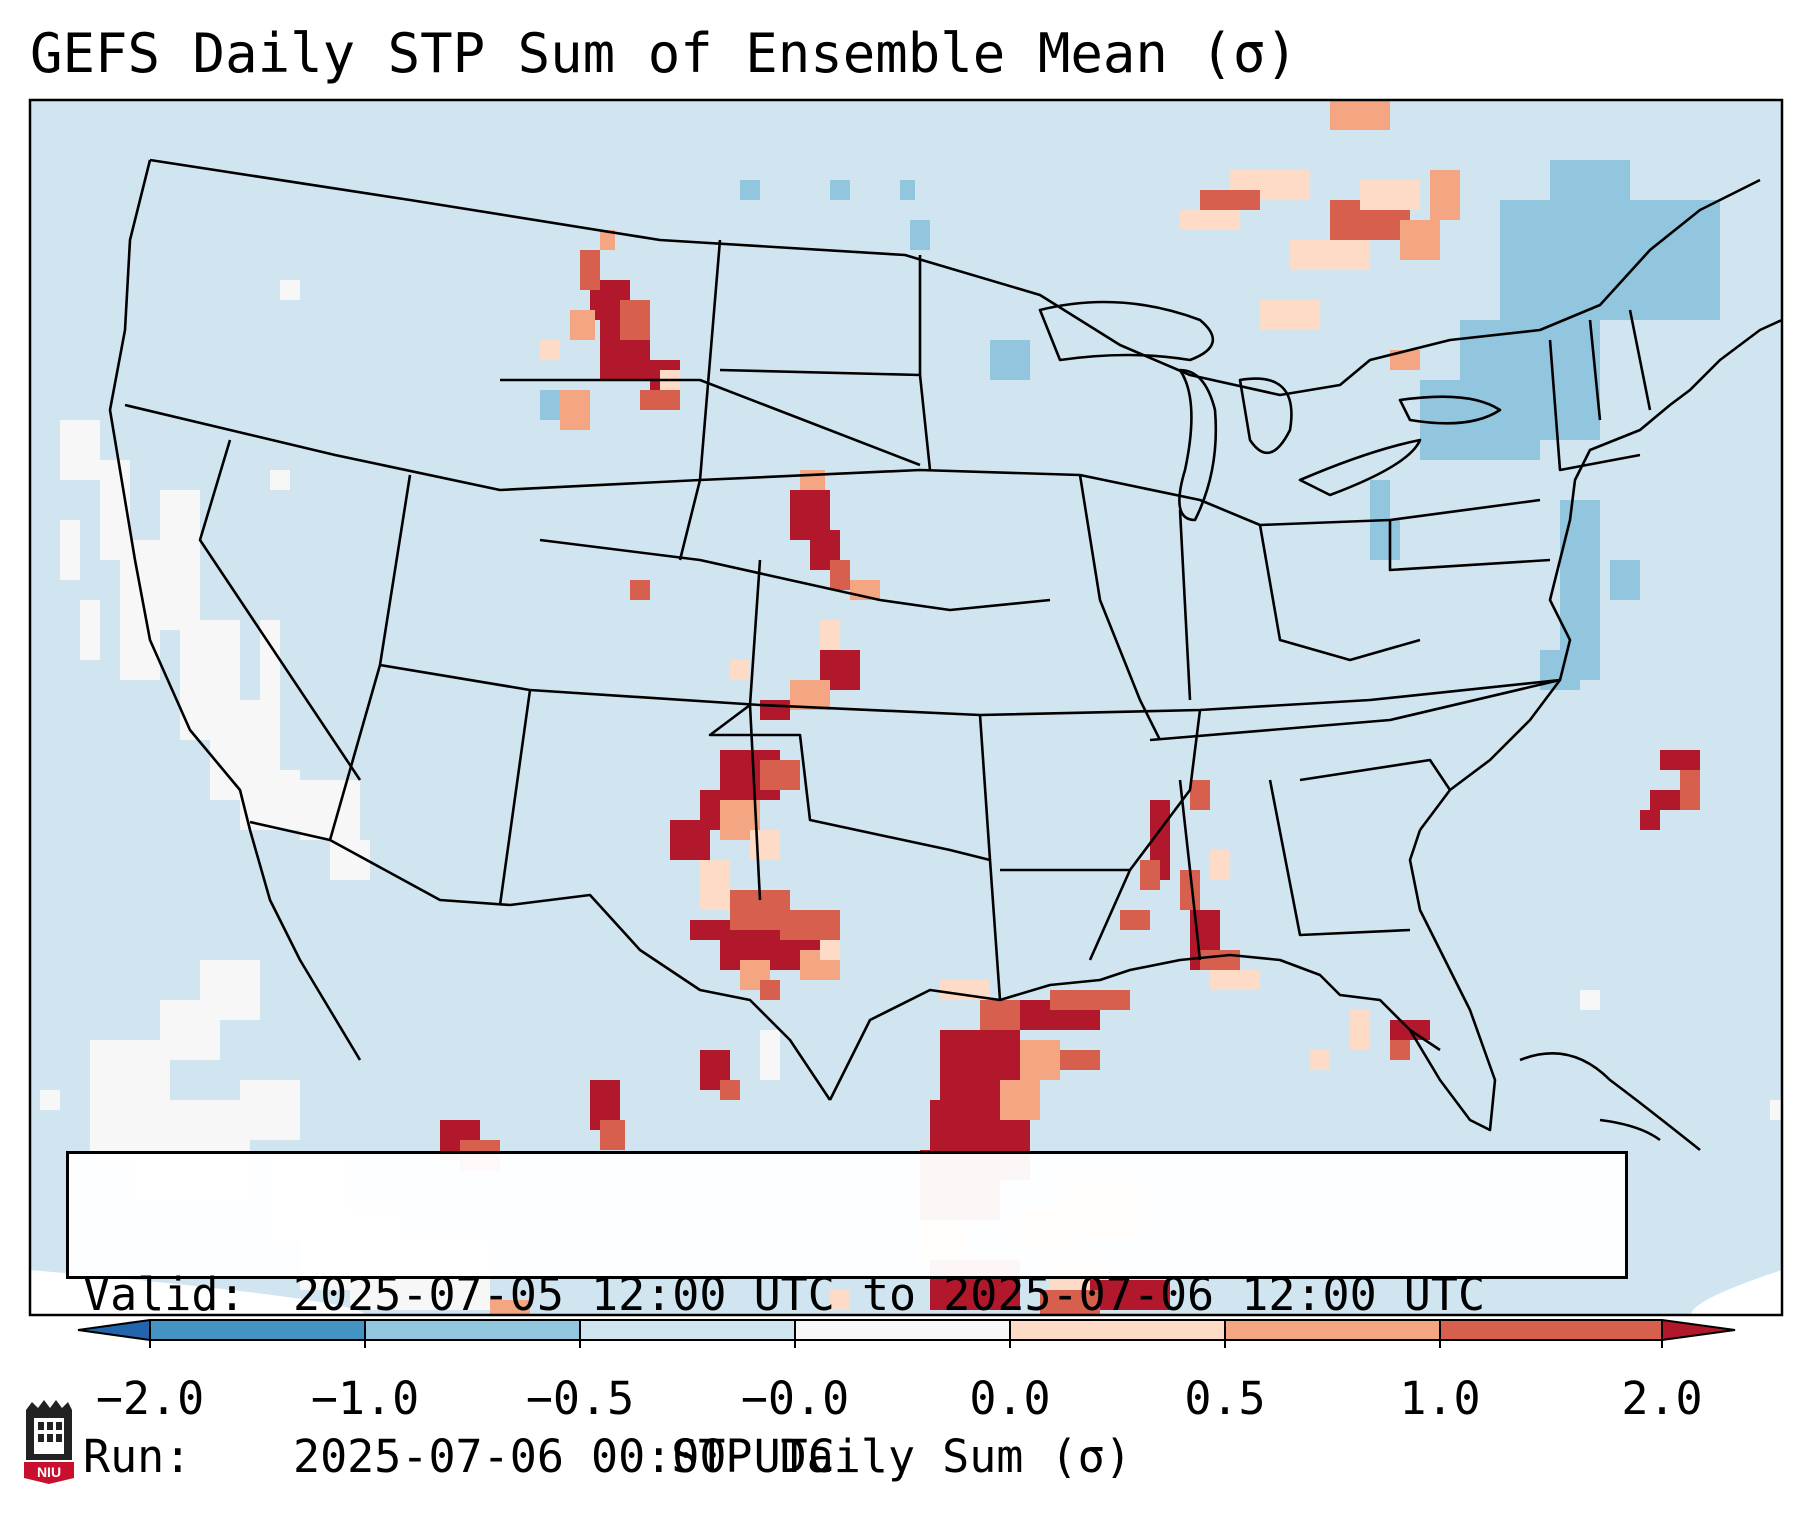  Describe the element at coordinates (49, 1442) in the screenshot. I see `niu-logo: NIU` at that location.